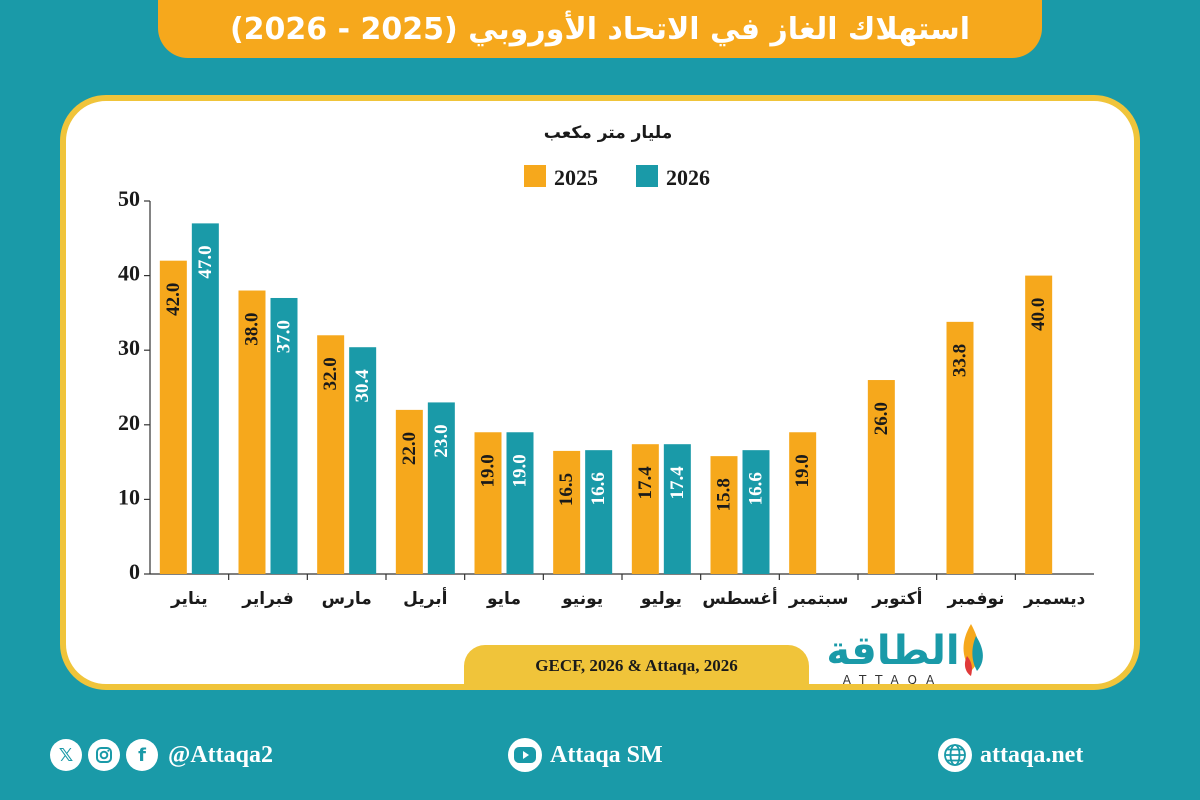 Image resolution: width=1200 pixels, height=800 pixels. Describe the element at coordinates (636, 664) in the screenshot. I see `source-note: GECF, 2026 & Attaqa, 2026` at that location.